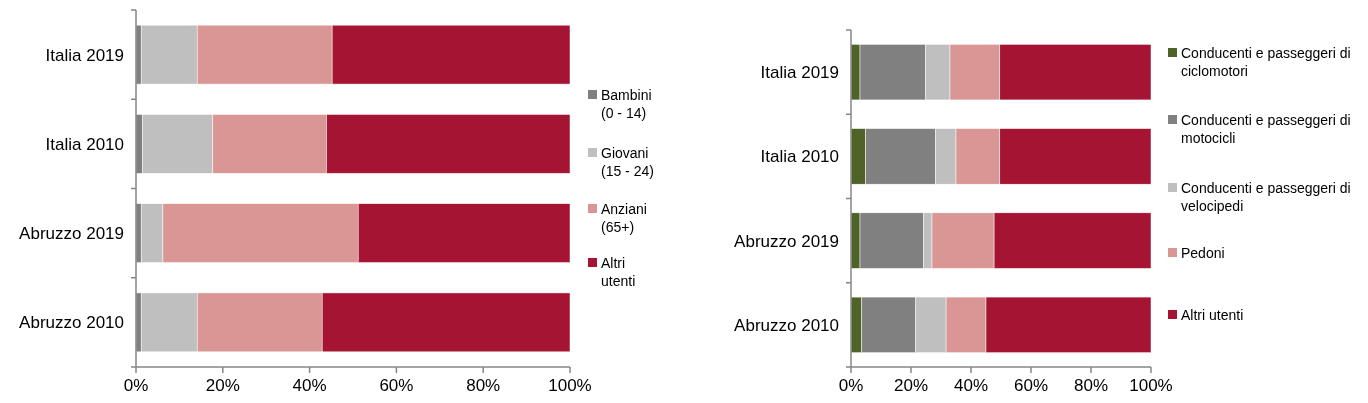 This screenshot has width=1368, height=403. I want to click on text: Altri utenti, so click(618, 272).